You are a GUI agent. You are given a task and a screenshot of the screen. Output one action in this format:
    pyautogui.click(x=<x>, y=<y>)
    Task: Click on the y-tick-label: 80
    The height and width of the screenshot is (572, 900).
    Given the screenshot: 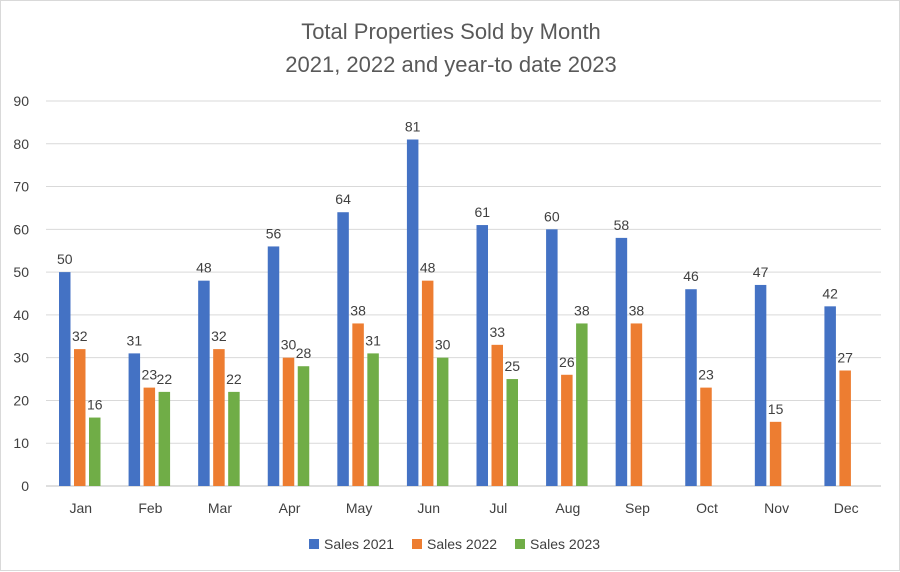 What is the action you would take?
    pyautogui.click(x=21, y=144)
    